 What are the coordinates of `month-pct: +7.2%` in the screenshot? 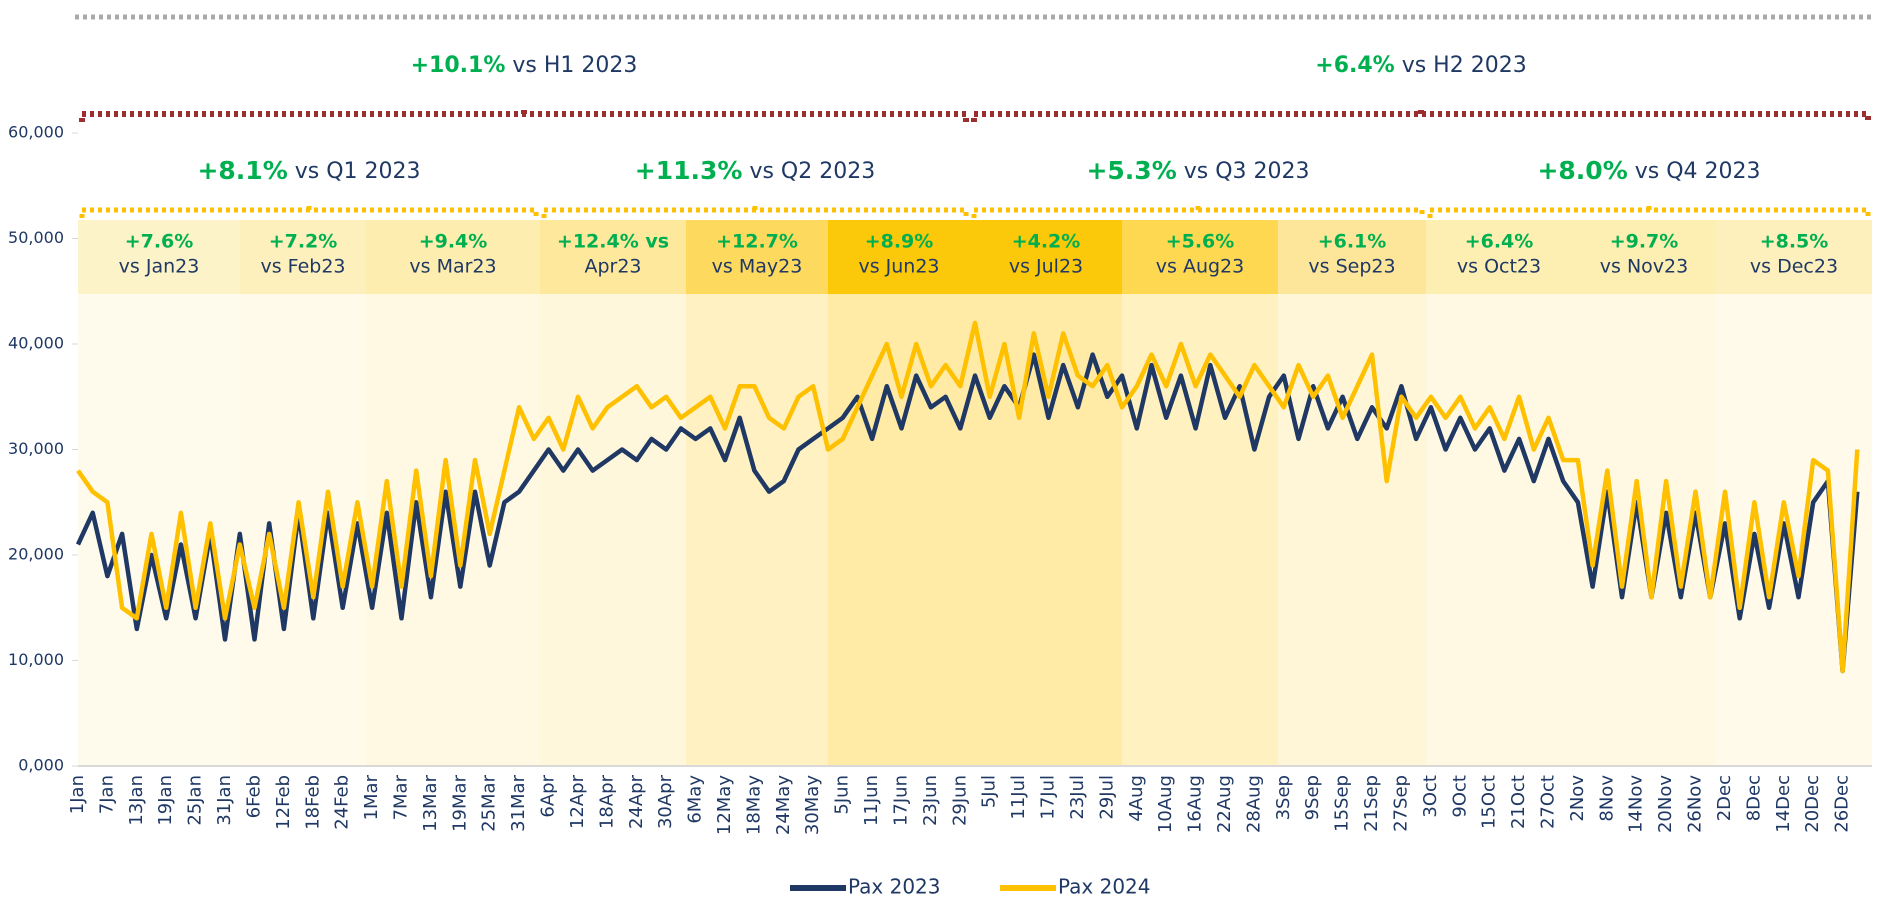 It's located at (303, 242).